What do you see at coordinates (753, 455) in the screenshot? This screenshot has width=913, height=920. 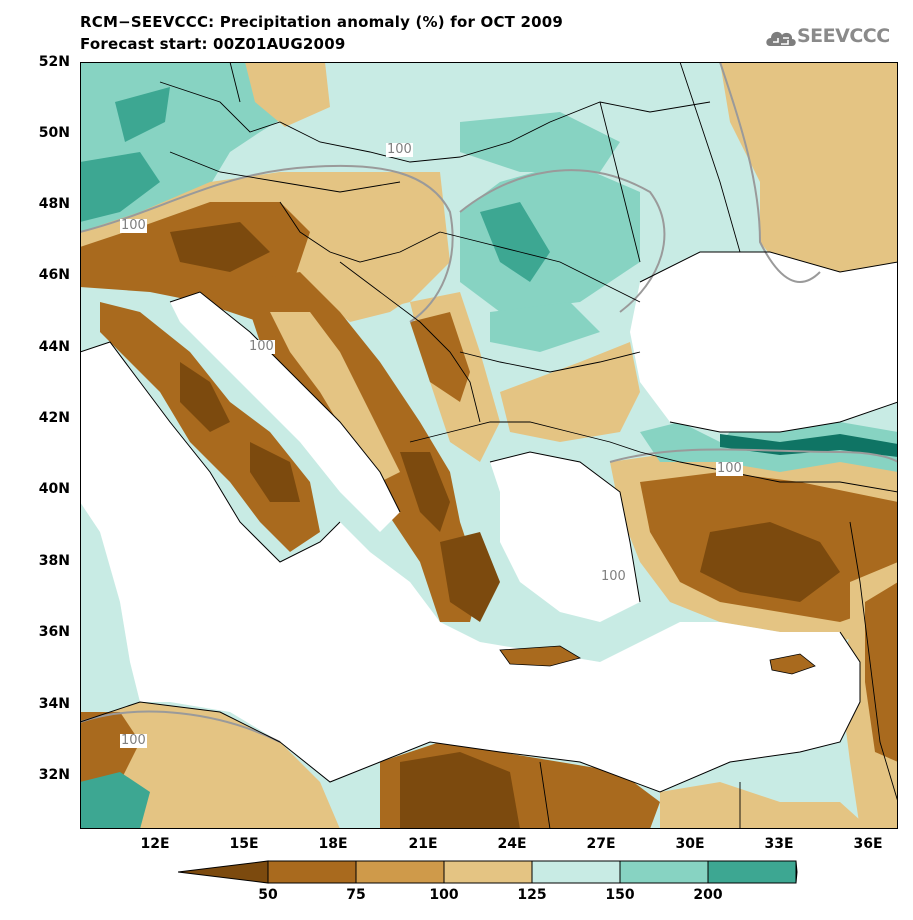 I see `contour-line-turkey` at bounding box center [753, 455].